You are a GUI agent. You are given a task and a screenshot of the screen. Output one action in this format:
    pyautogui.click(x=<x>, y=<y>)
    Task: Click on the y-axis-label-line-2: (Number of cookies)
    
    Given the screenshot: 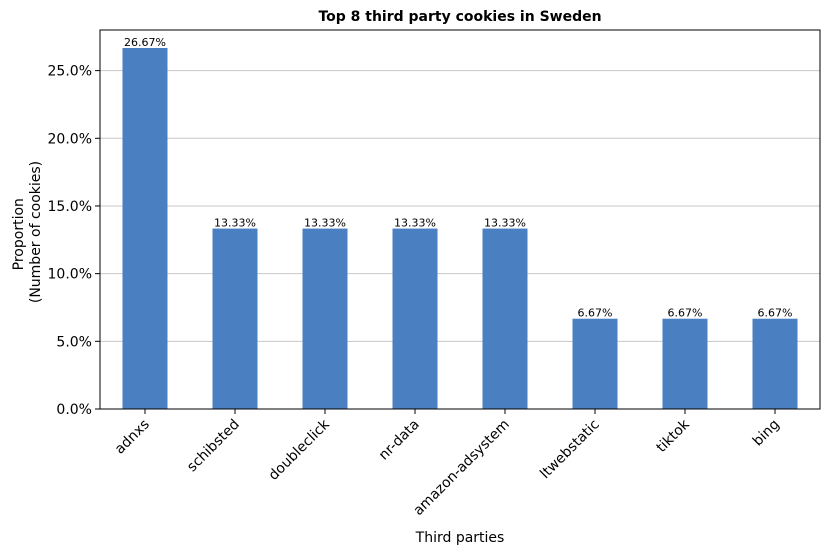 What is the action you would take?
    pyautogui.click(x=36, y=232)
    